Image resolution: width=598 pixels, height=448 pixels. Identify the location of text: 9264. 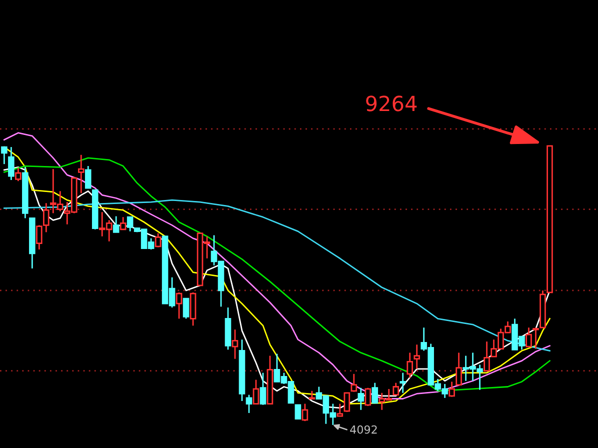
(391, 104).